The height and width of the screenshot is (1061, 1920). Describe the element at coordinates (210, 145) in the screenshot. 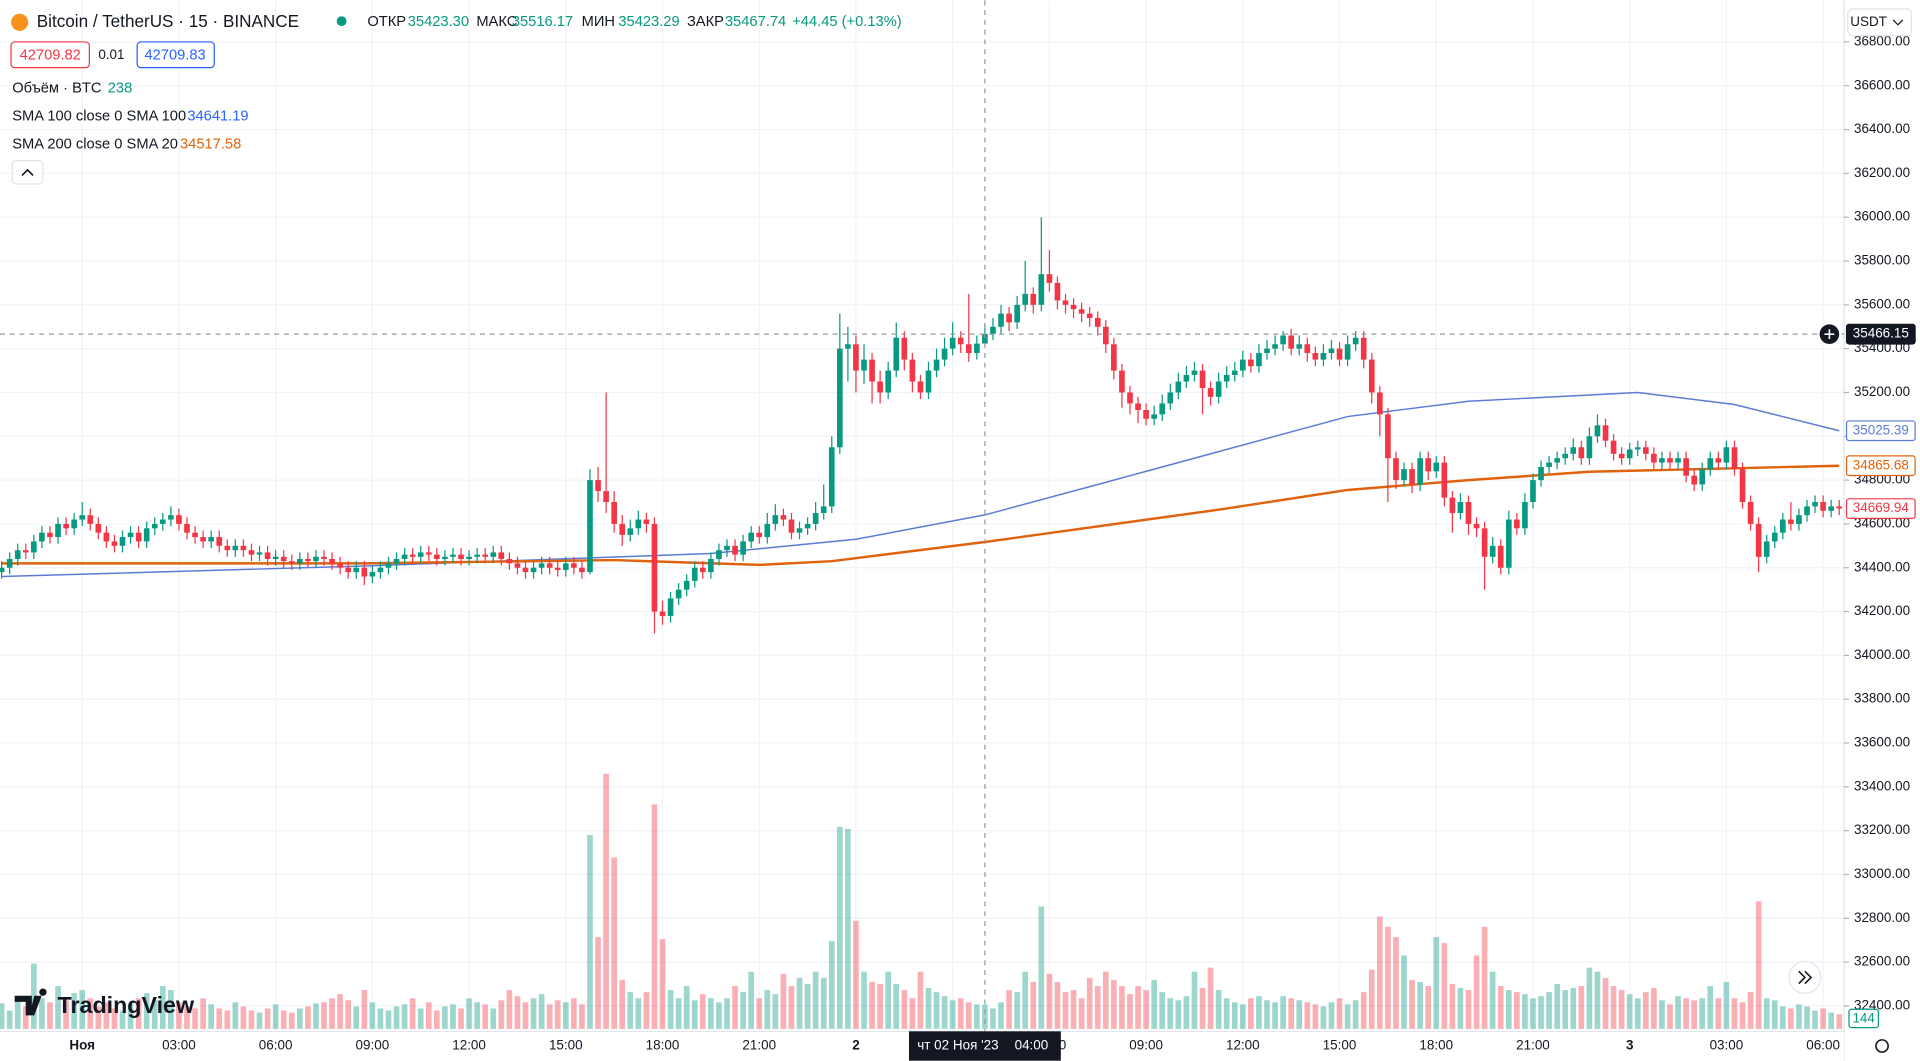

I see `indicator-value: 34517.58` at that location.